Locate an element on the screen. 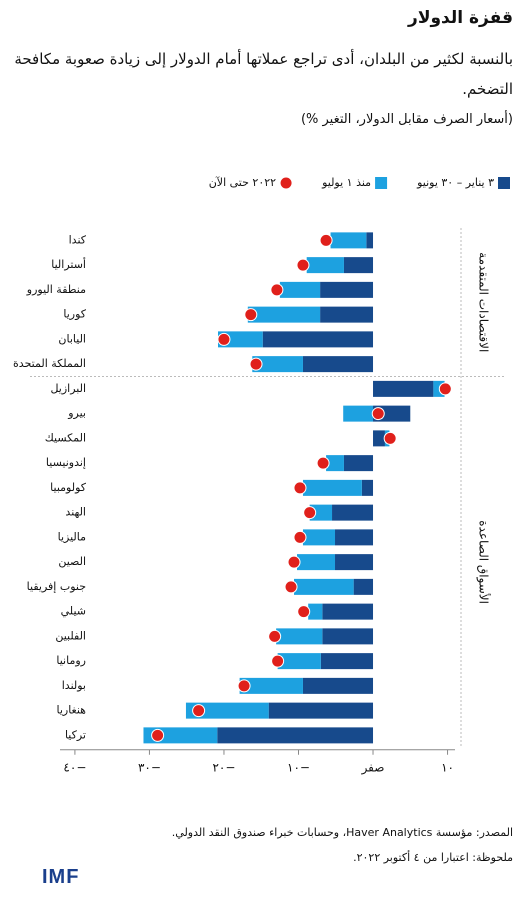  y-tick-label: كولومبيا is located at coordinates (68, 487).